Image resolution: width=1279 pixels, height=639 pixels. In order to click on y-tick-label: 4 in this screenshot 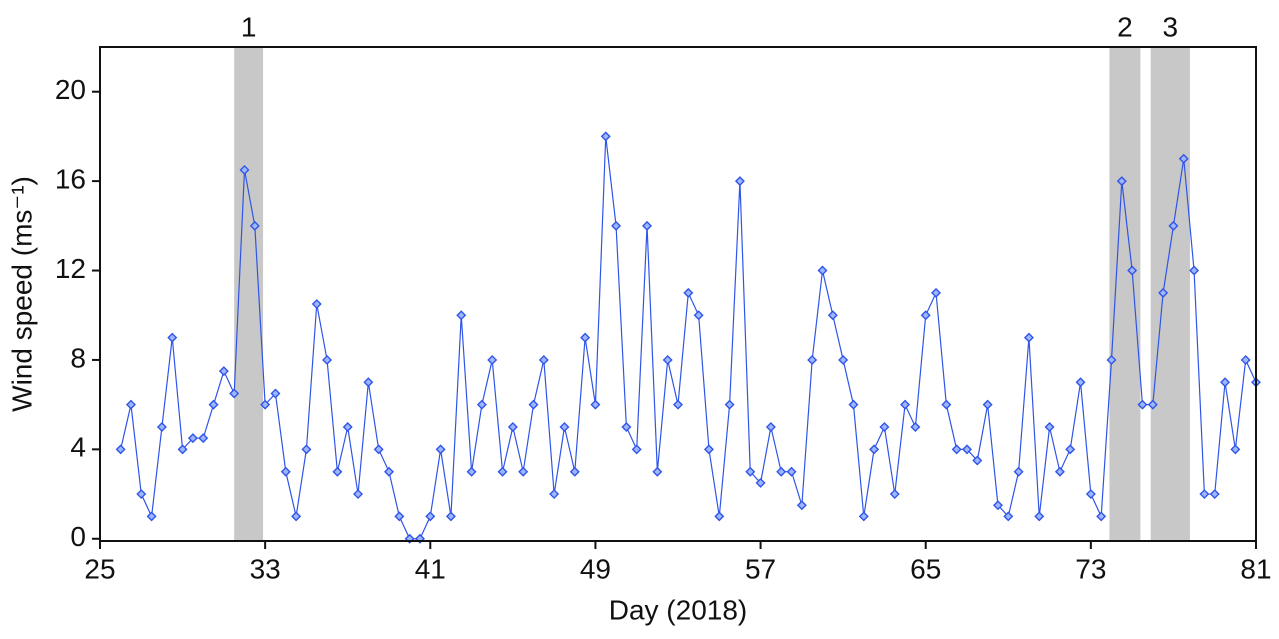, I will do `click(78, 447)`.